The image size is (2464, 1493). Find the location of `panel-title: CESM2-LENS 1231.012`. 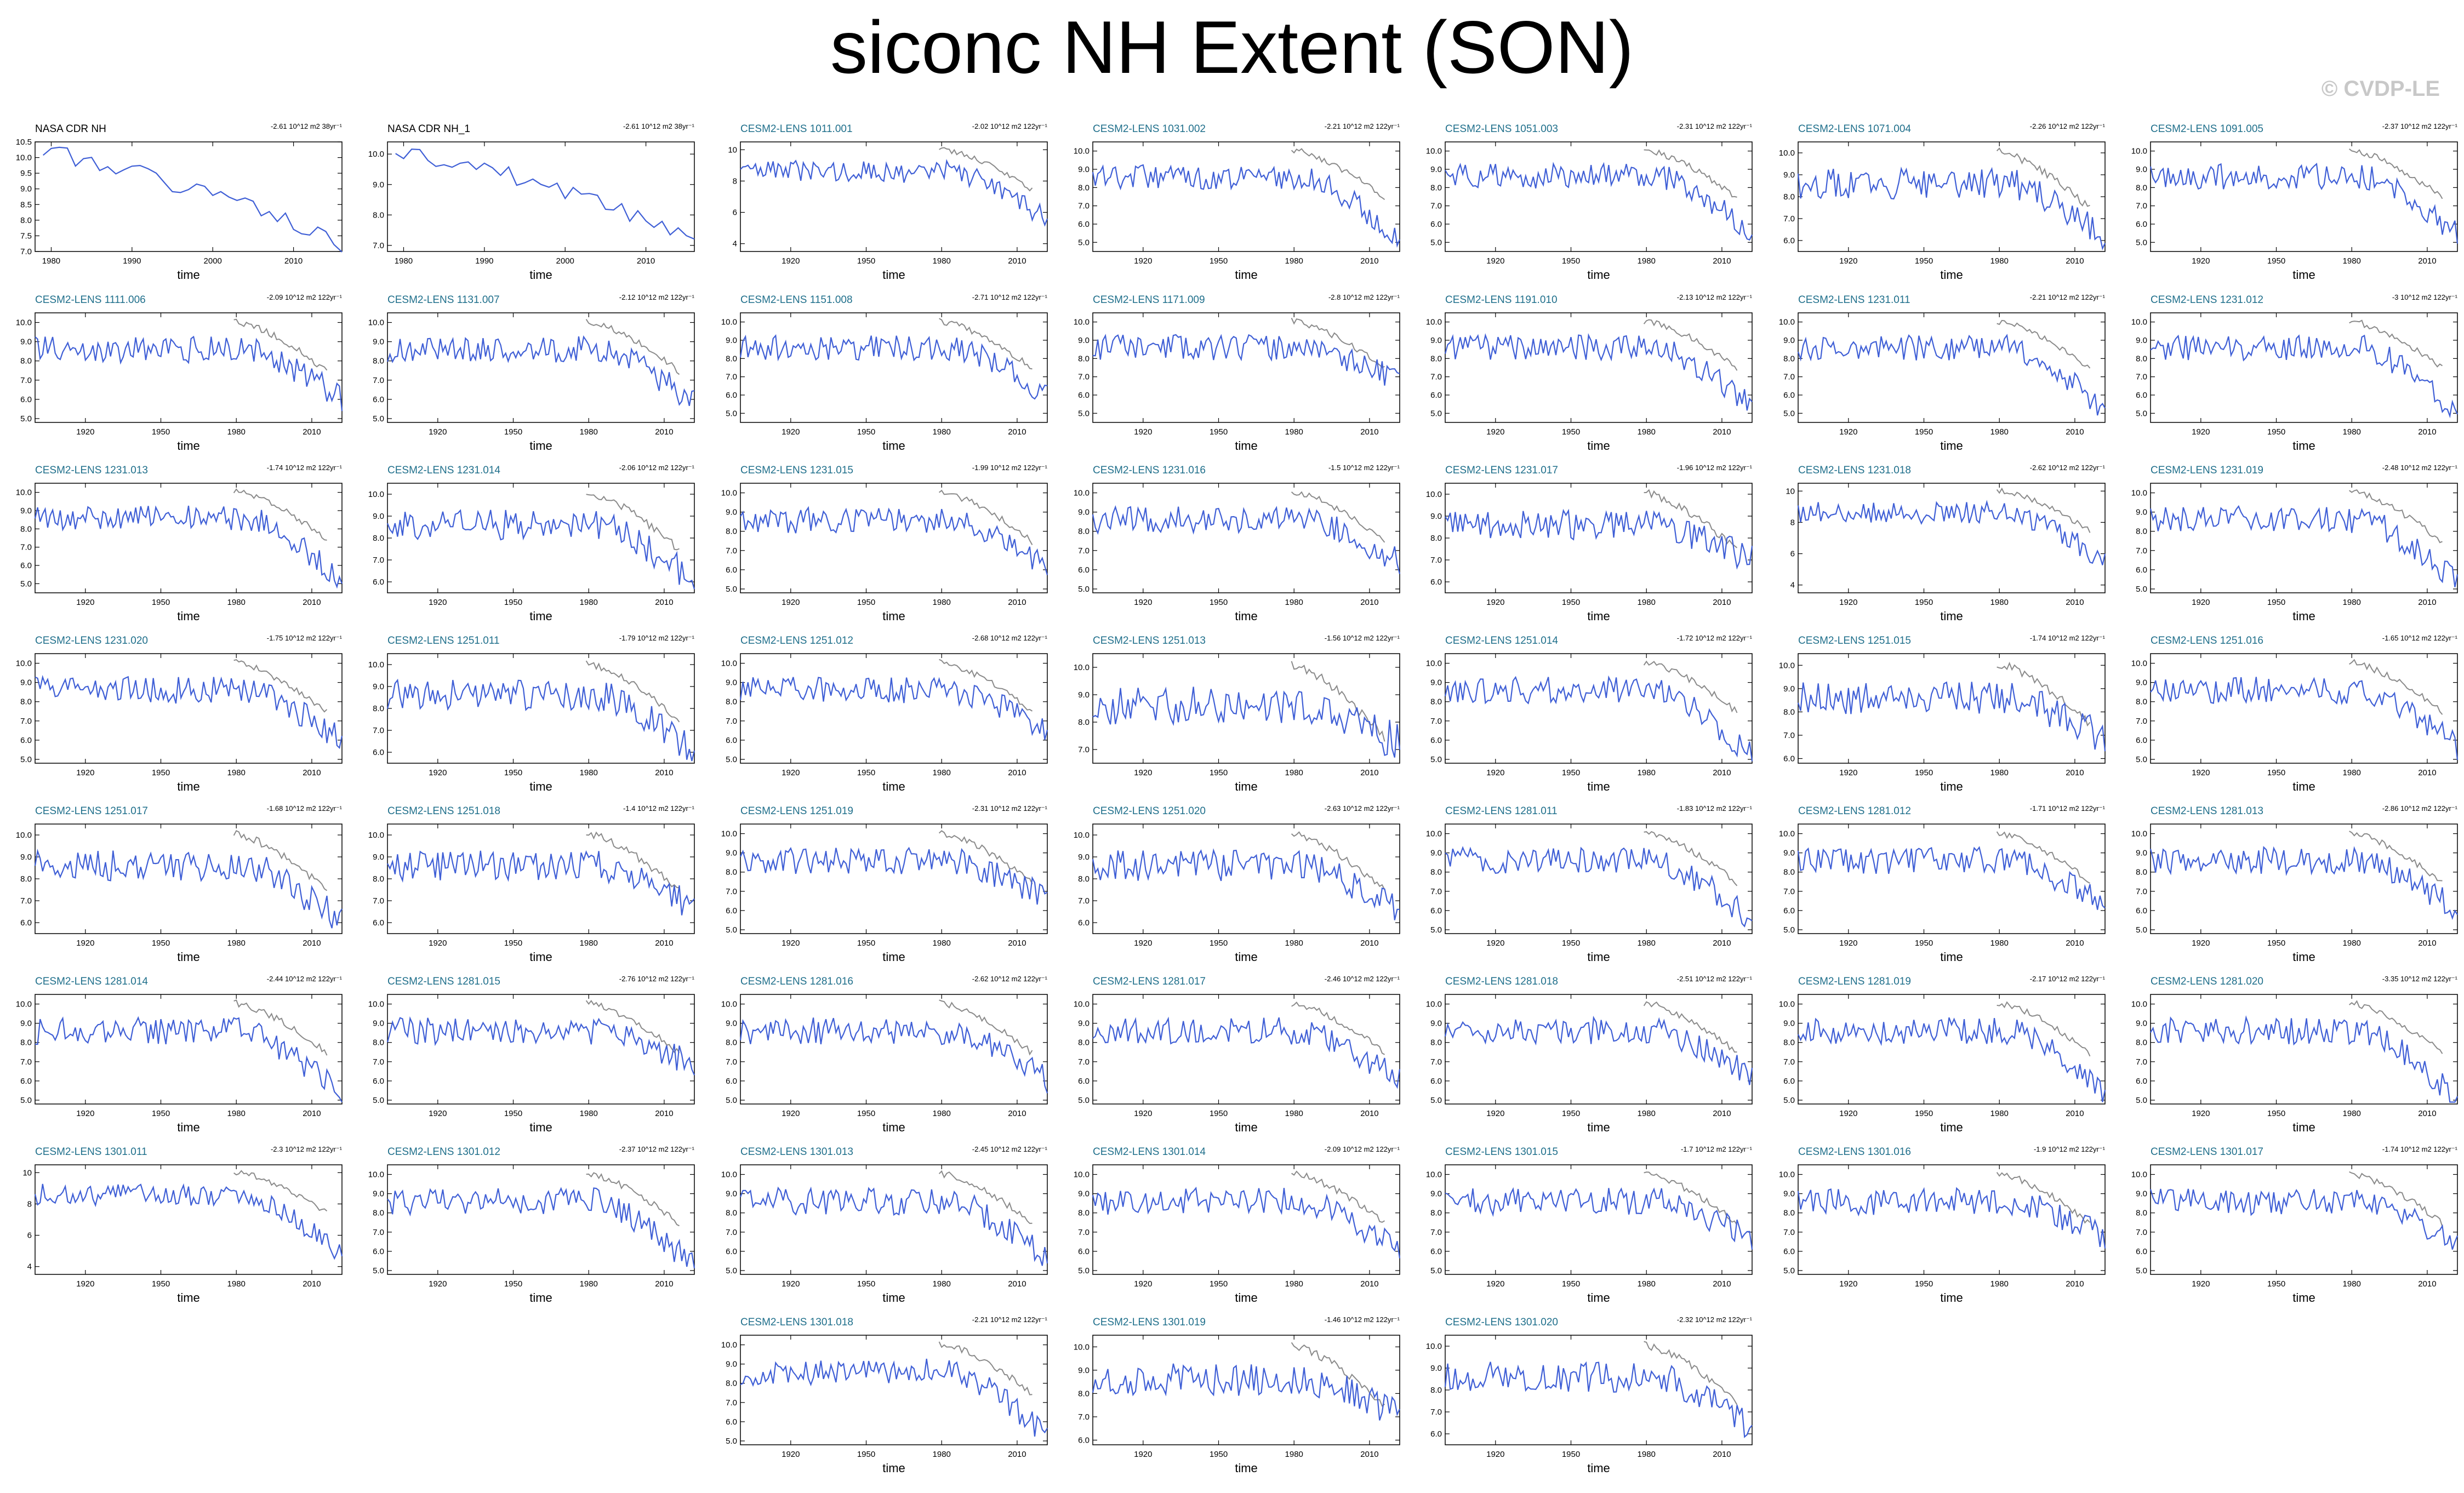

panel-title: CESM2-LENS 1231.012 is located at coordinates (2207, 300).